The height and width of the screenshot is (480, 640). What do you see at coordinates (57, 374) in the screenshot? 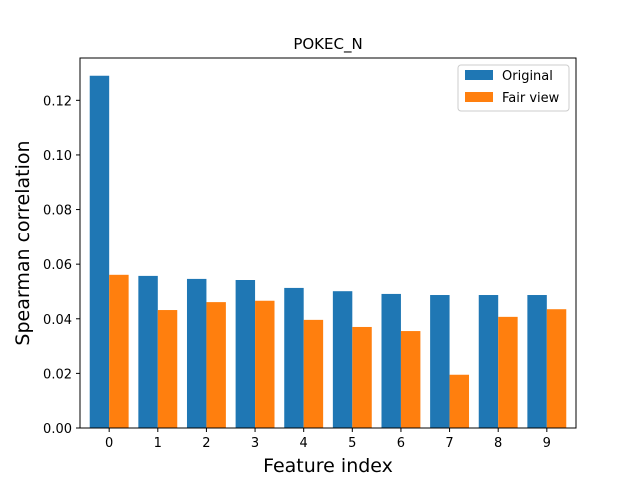
I see `y-tick-label: 0.02` at bounding box center [57, 374].